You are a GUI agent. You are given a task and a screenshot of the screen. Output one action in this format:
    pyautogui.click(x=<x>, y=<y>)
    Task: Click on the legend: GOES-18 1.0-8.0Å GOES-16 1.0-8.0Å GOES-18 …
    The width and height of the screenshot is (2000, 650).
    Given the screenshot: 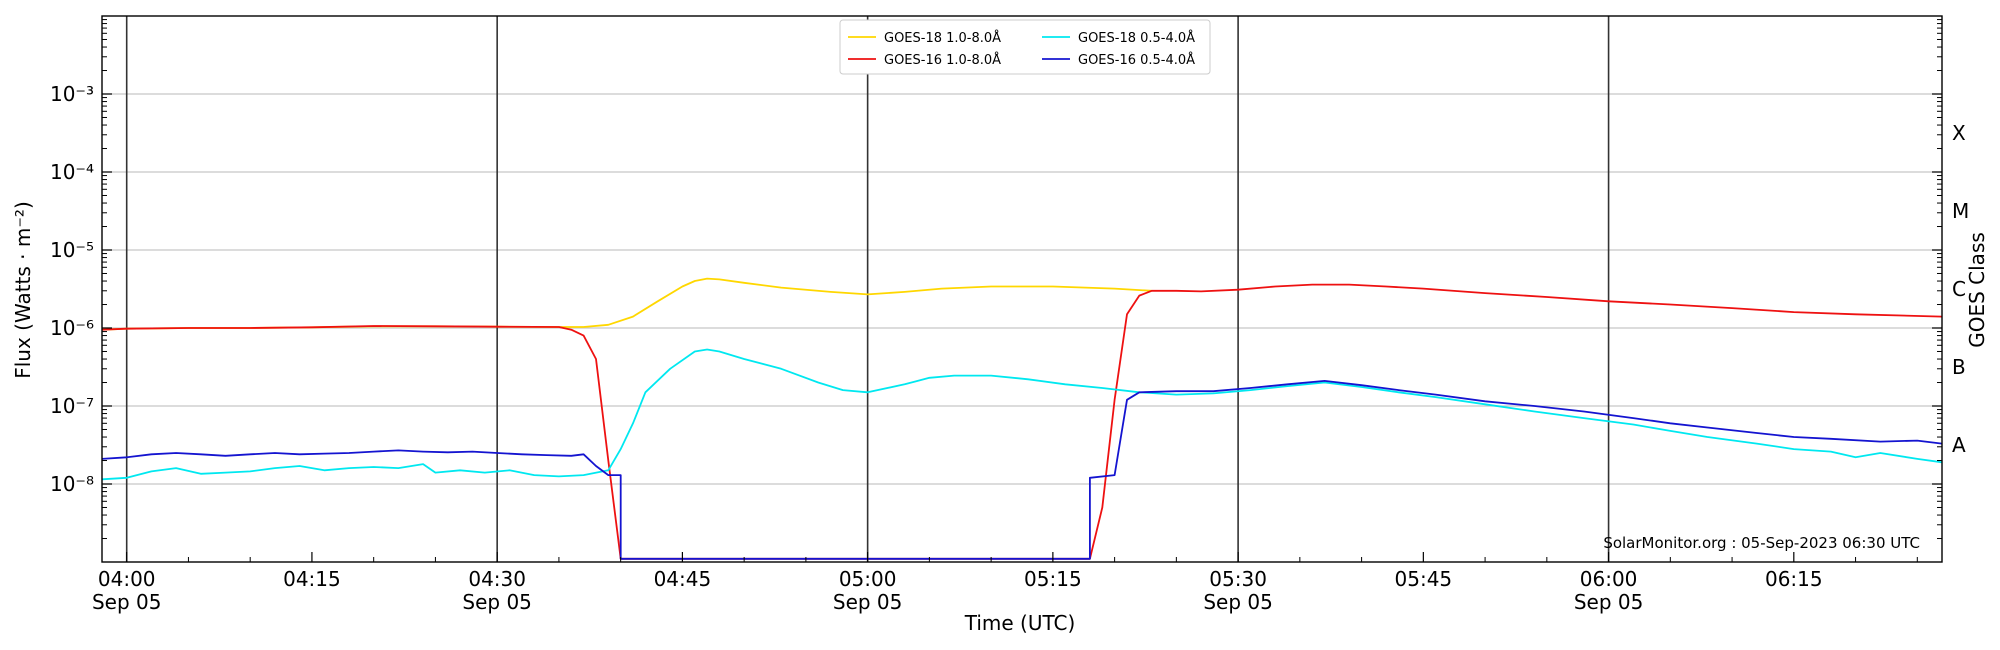 What is the action you would take?
    pyautogui.click(x=1025, y=47)
    